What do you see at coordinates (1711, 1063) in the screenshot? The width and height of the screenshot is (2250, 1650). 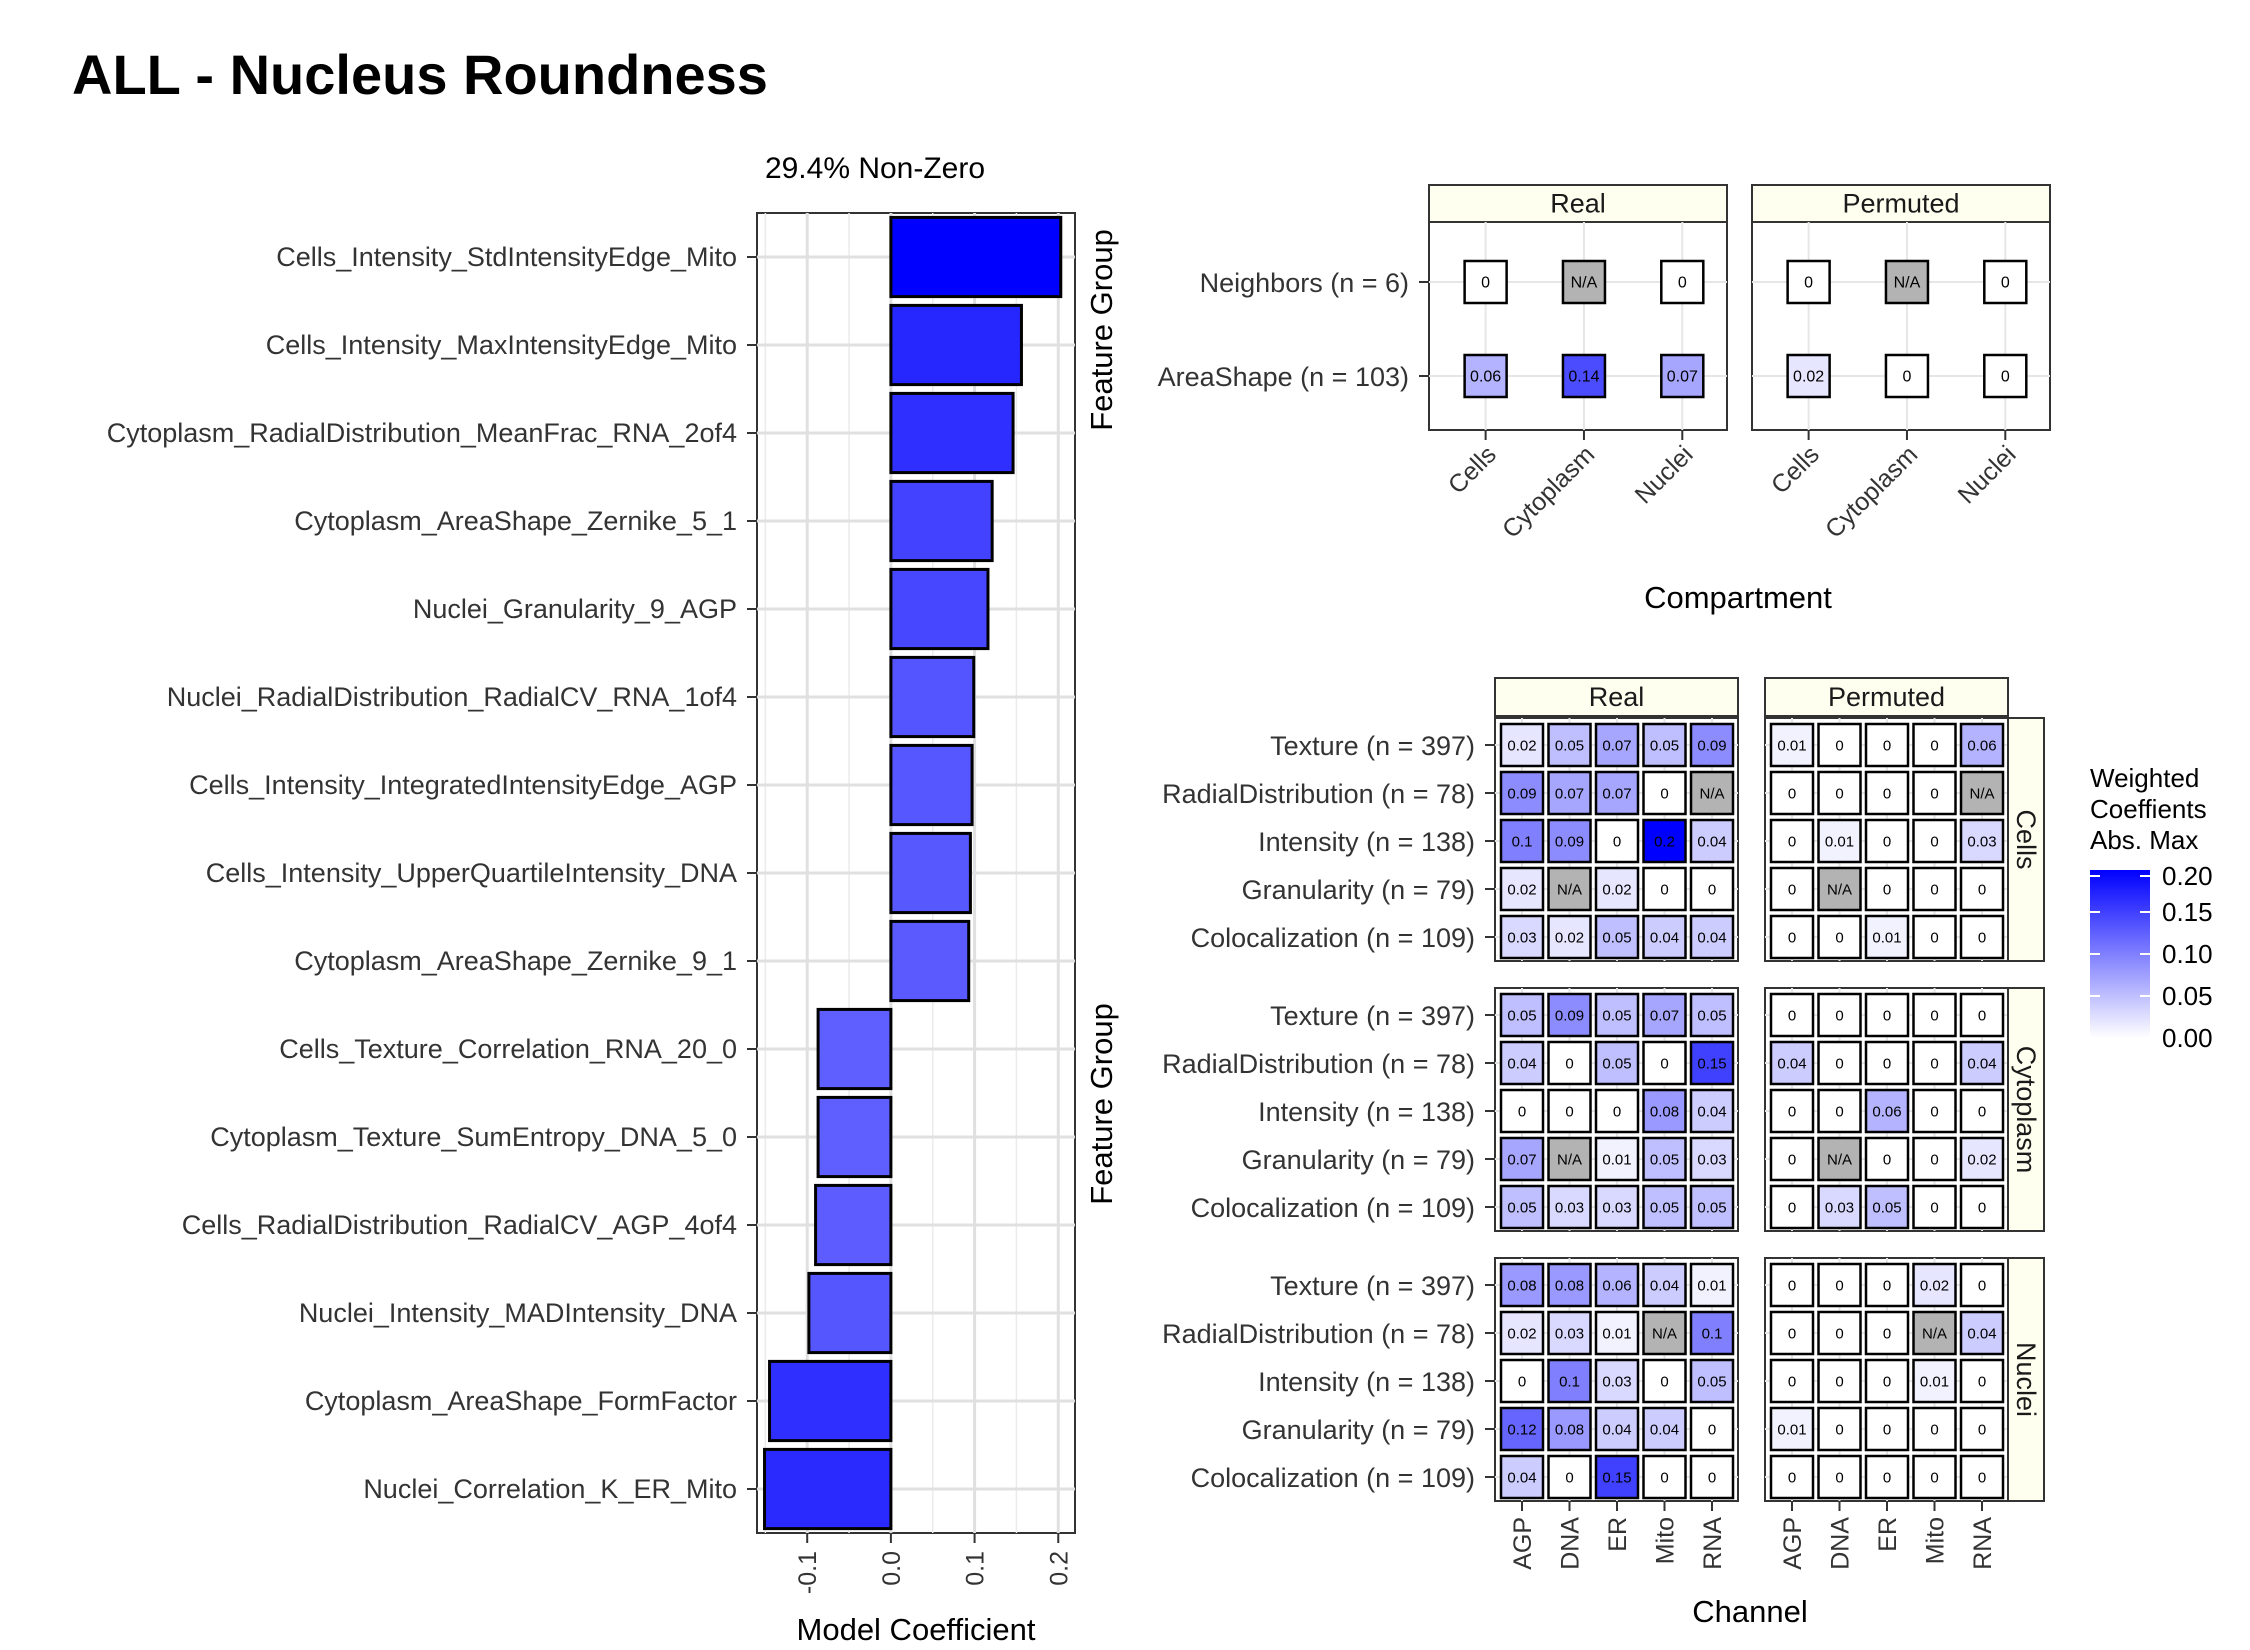 I see `heatmap-cell-value: 0.15` at bounding box center [1711, 1063].